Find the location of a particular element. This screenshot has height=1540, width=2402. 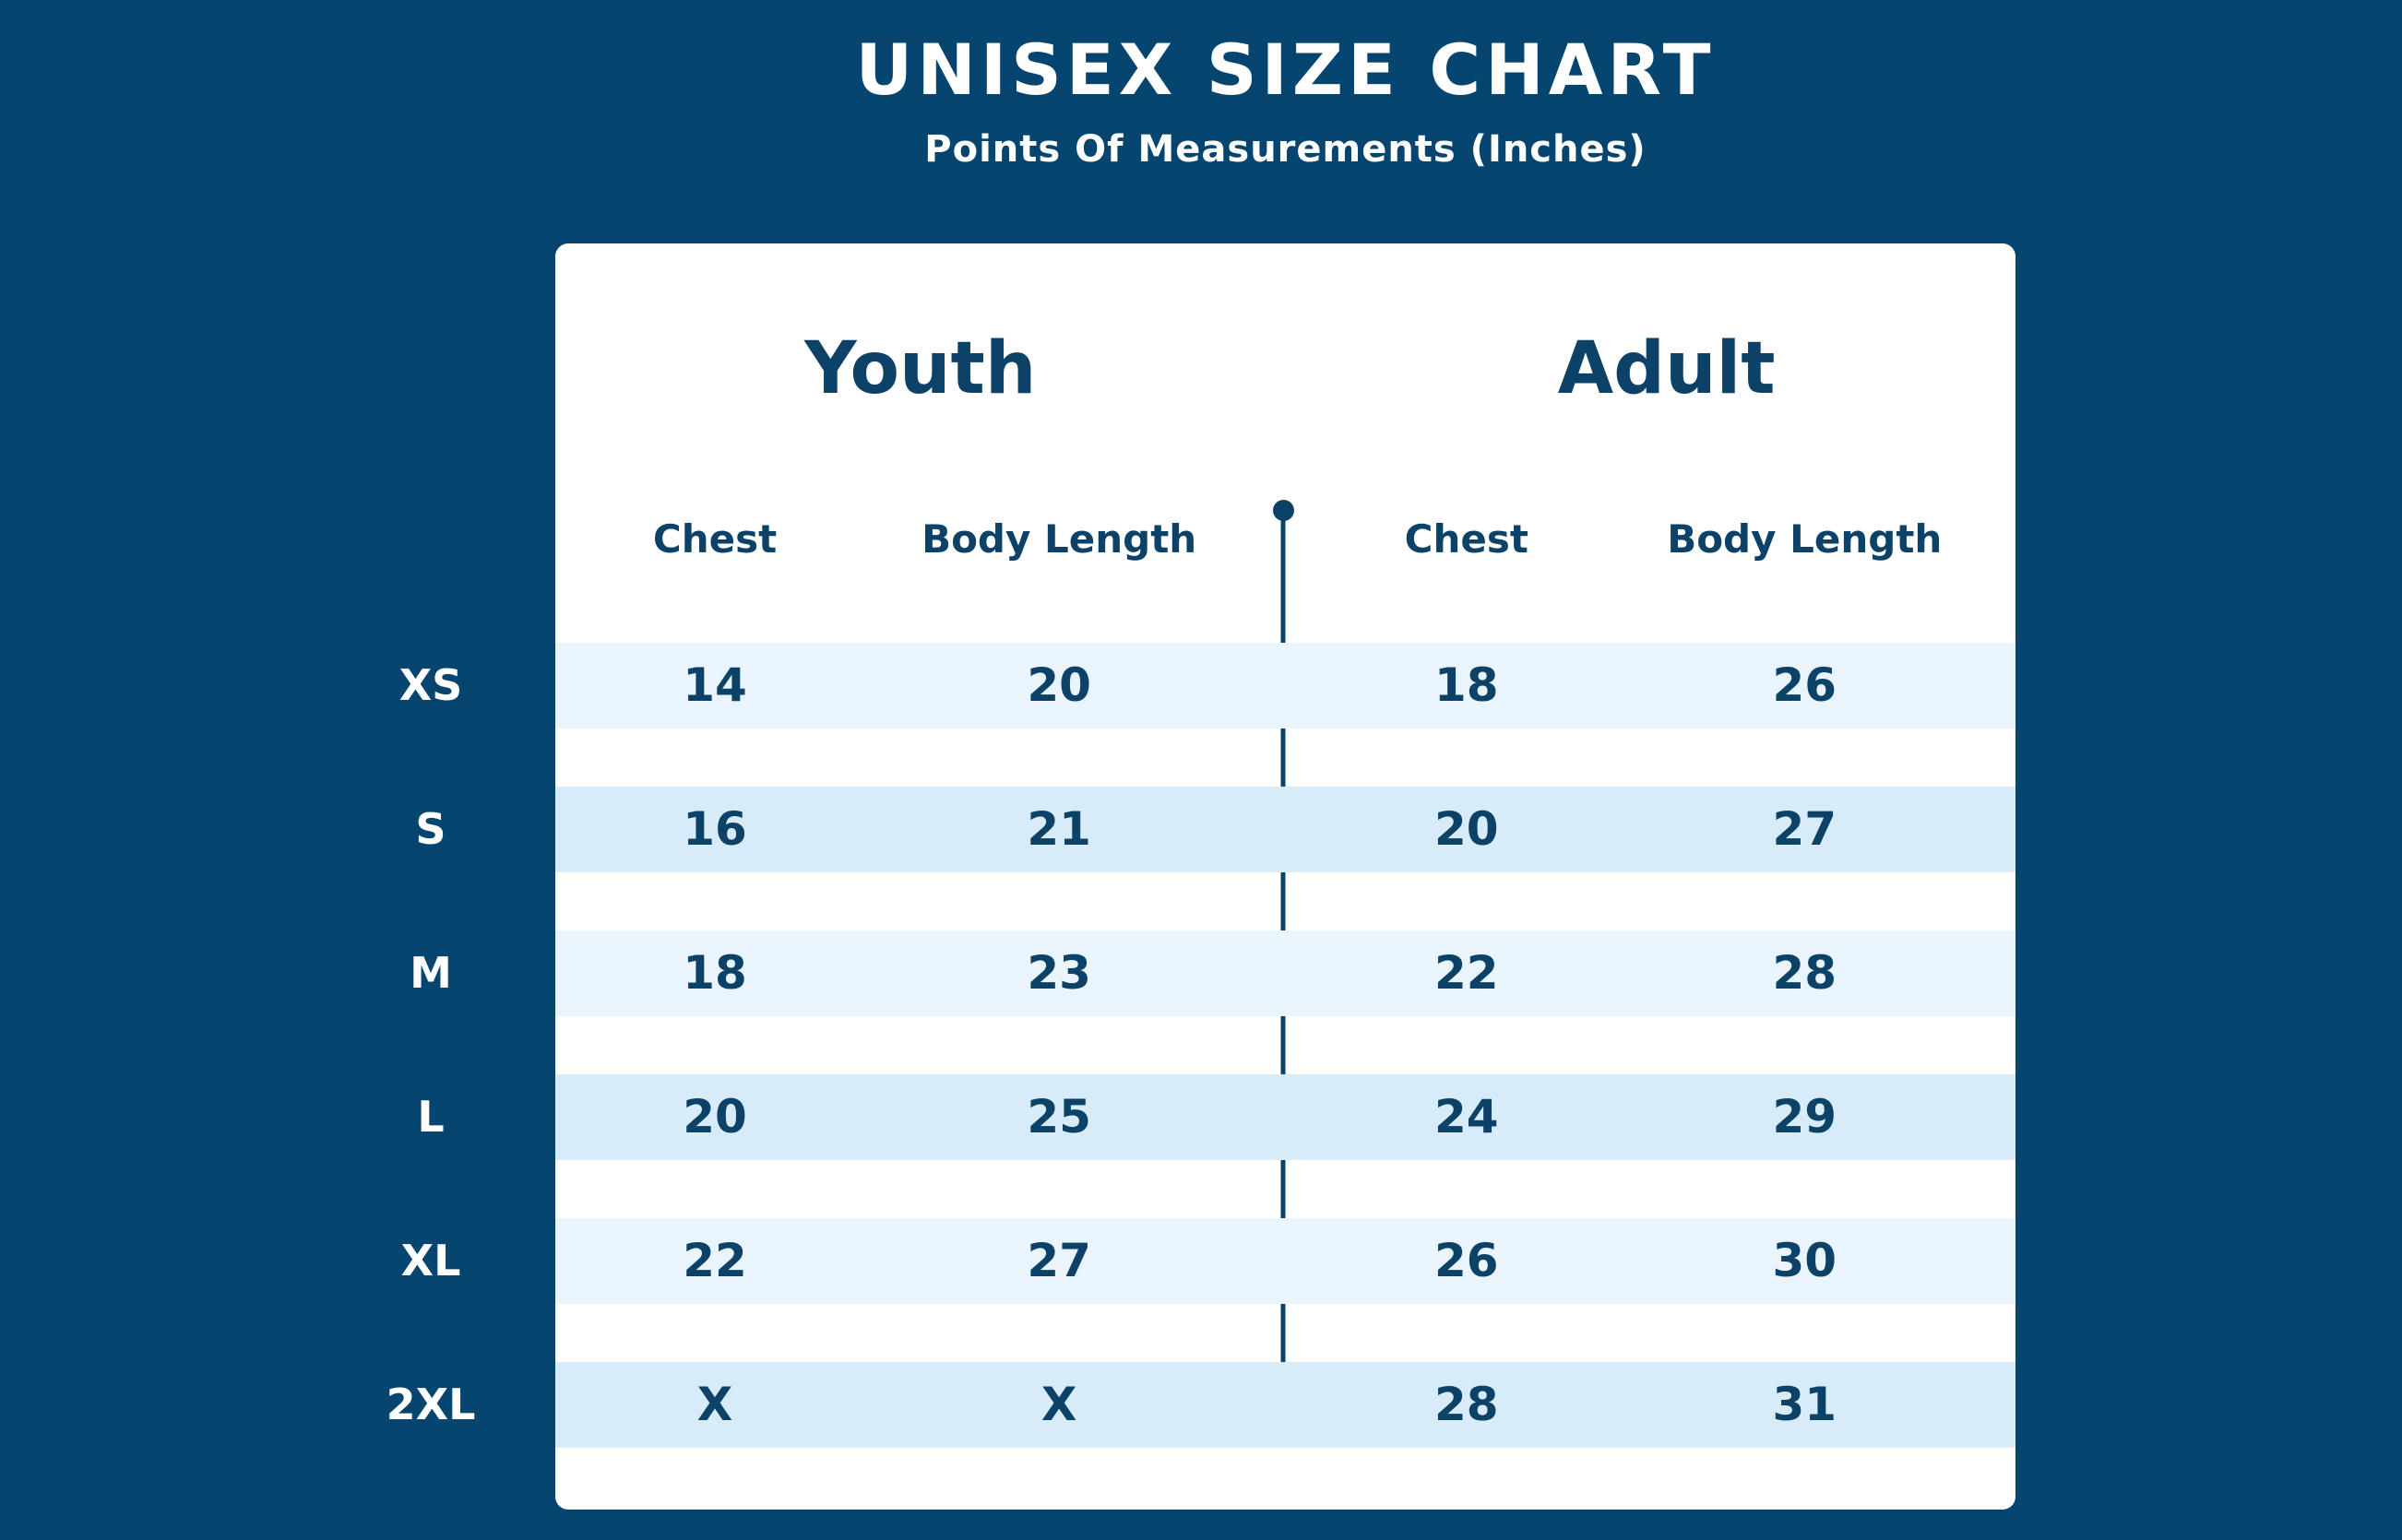

table-row-xl: 22 27 26 30 is located at coordinates (1285, 1261).